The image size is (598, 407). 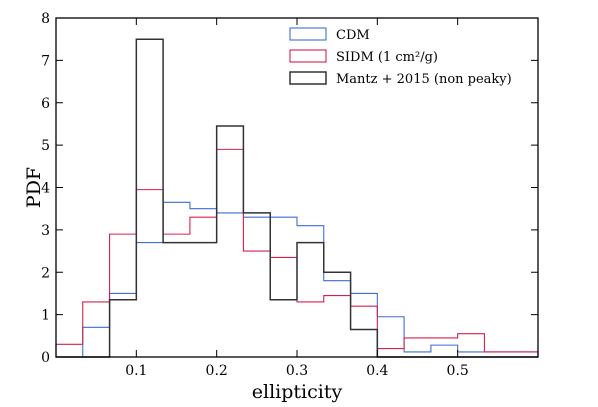 What do you see at coordinates (297, 392) in the screenshot?
I see `x-axis-label: ellipticity` at bounding box center [297, 392].